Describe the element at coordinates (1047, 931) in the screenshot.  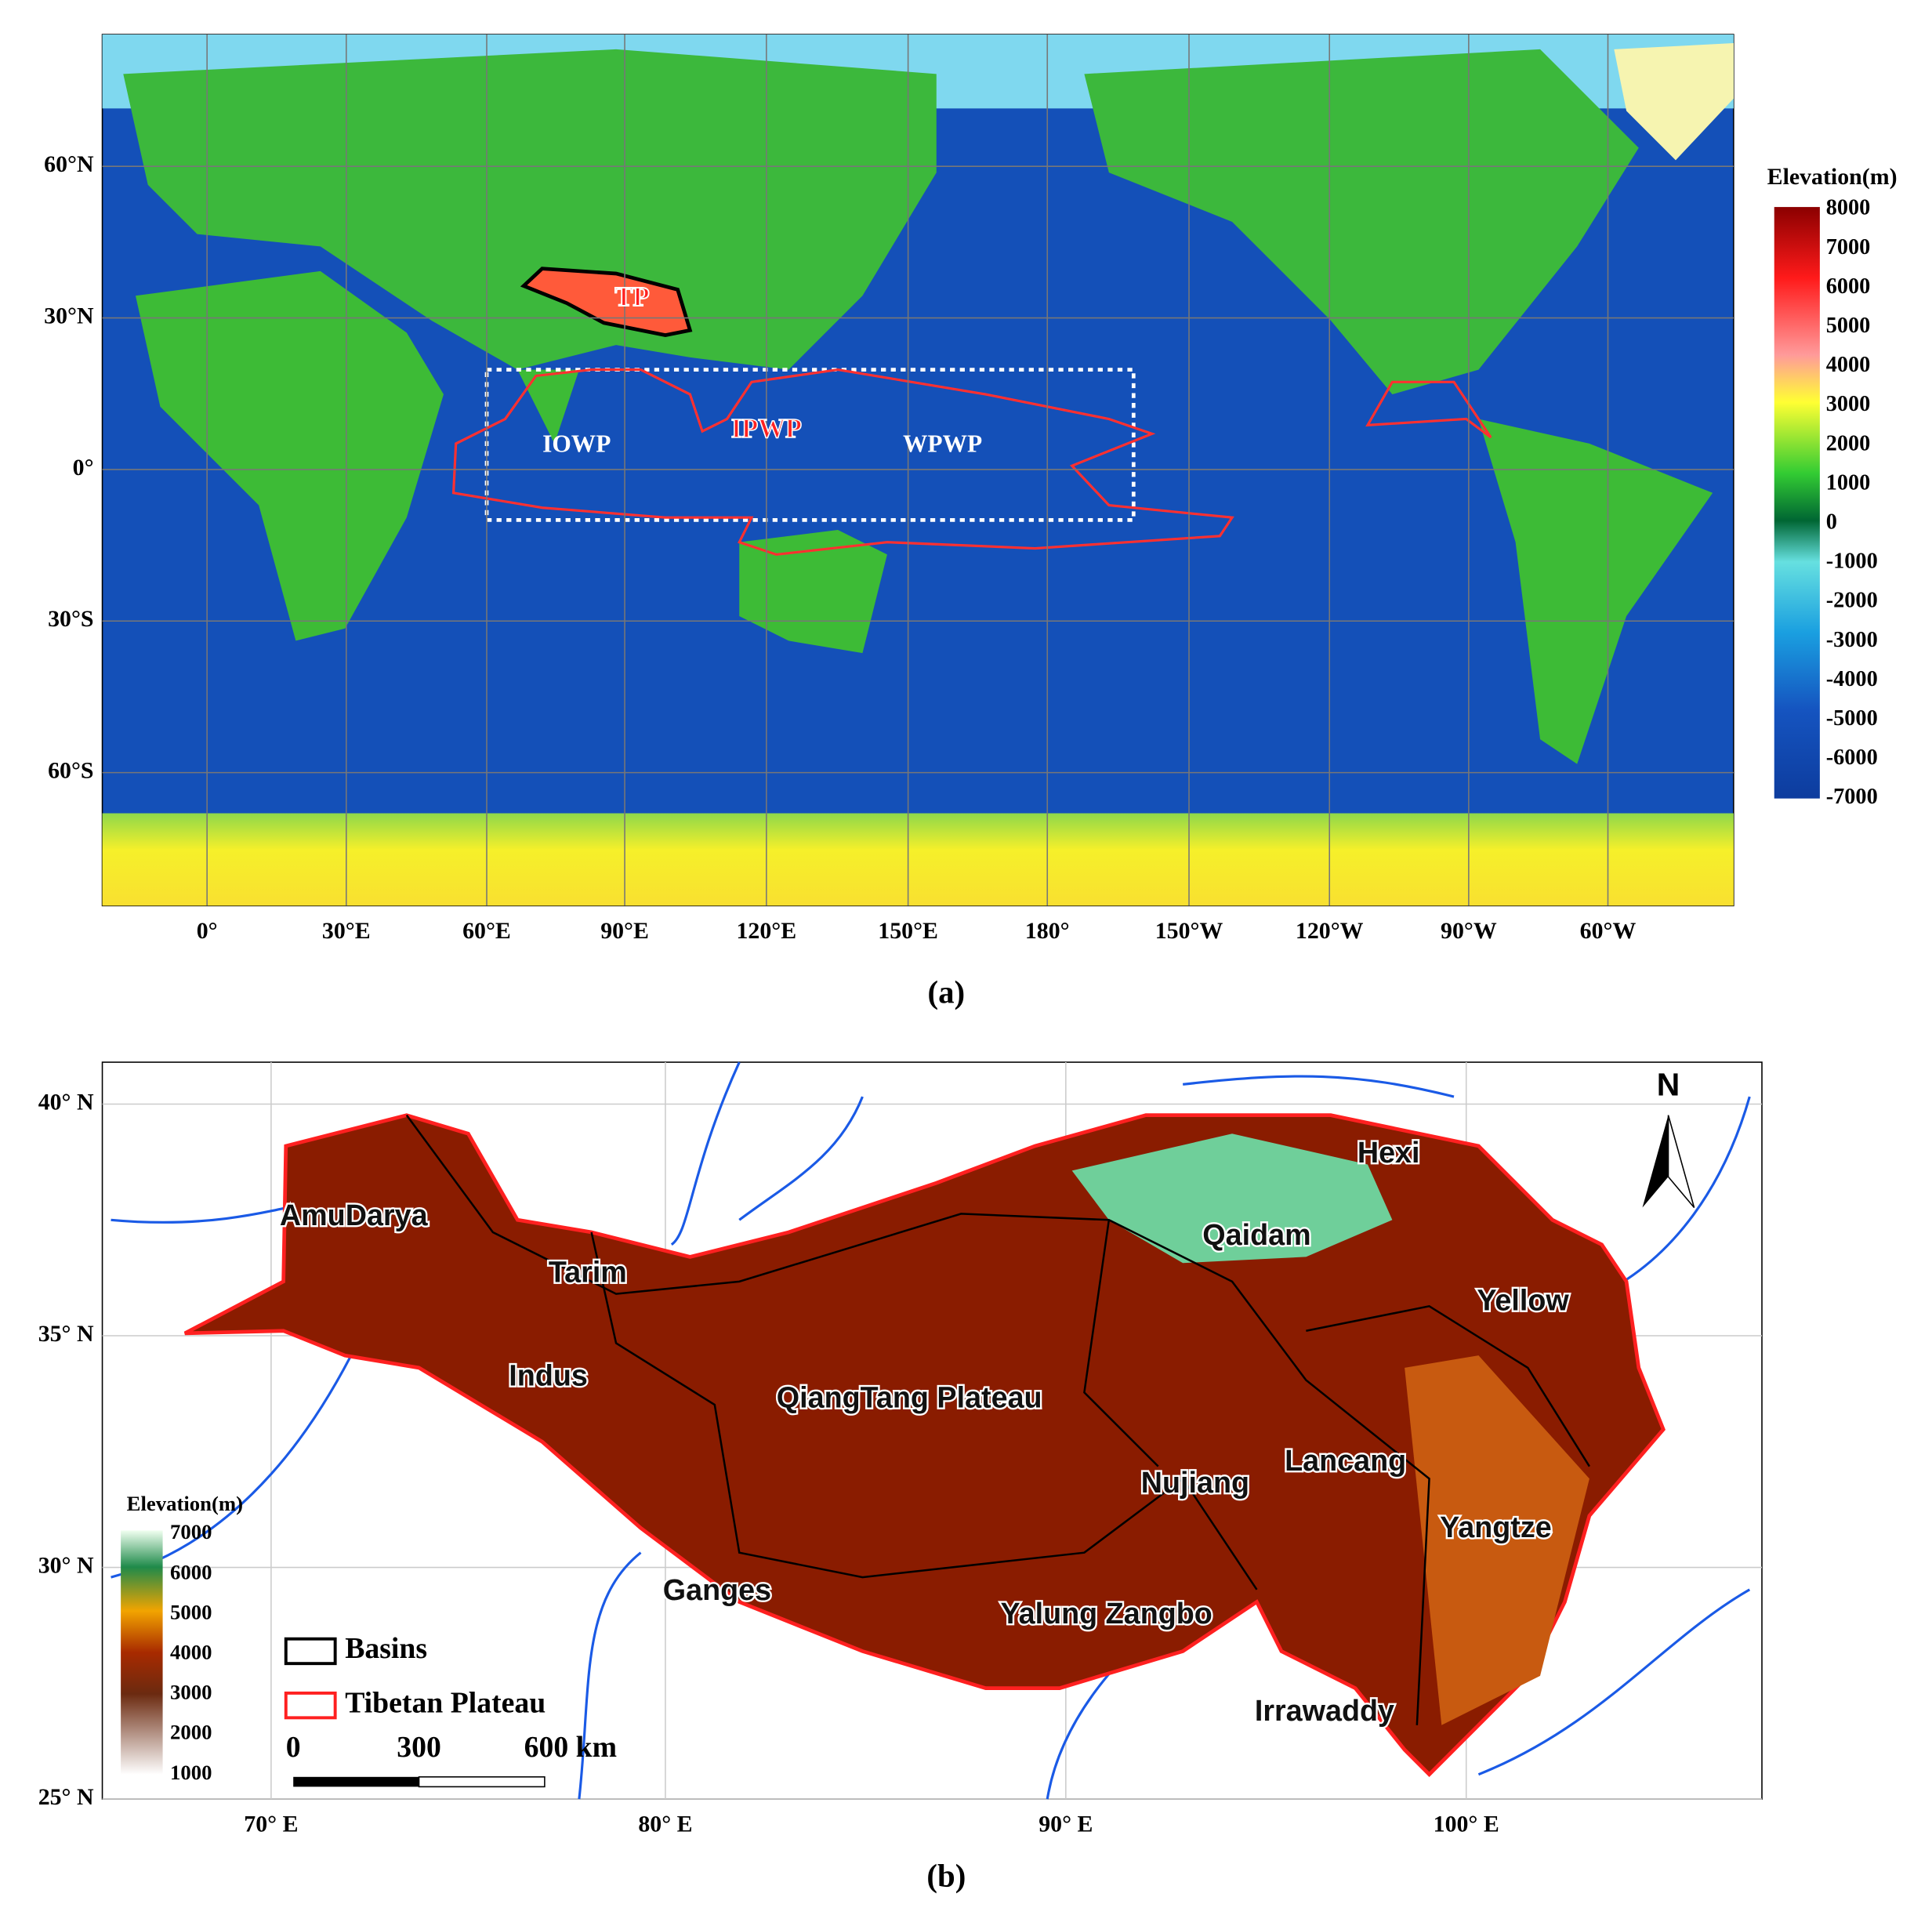
I see `lon-label: 180°` at that location.